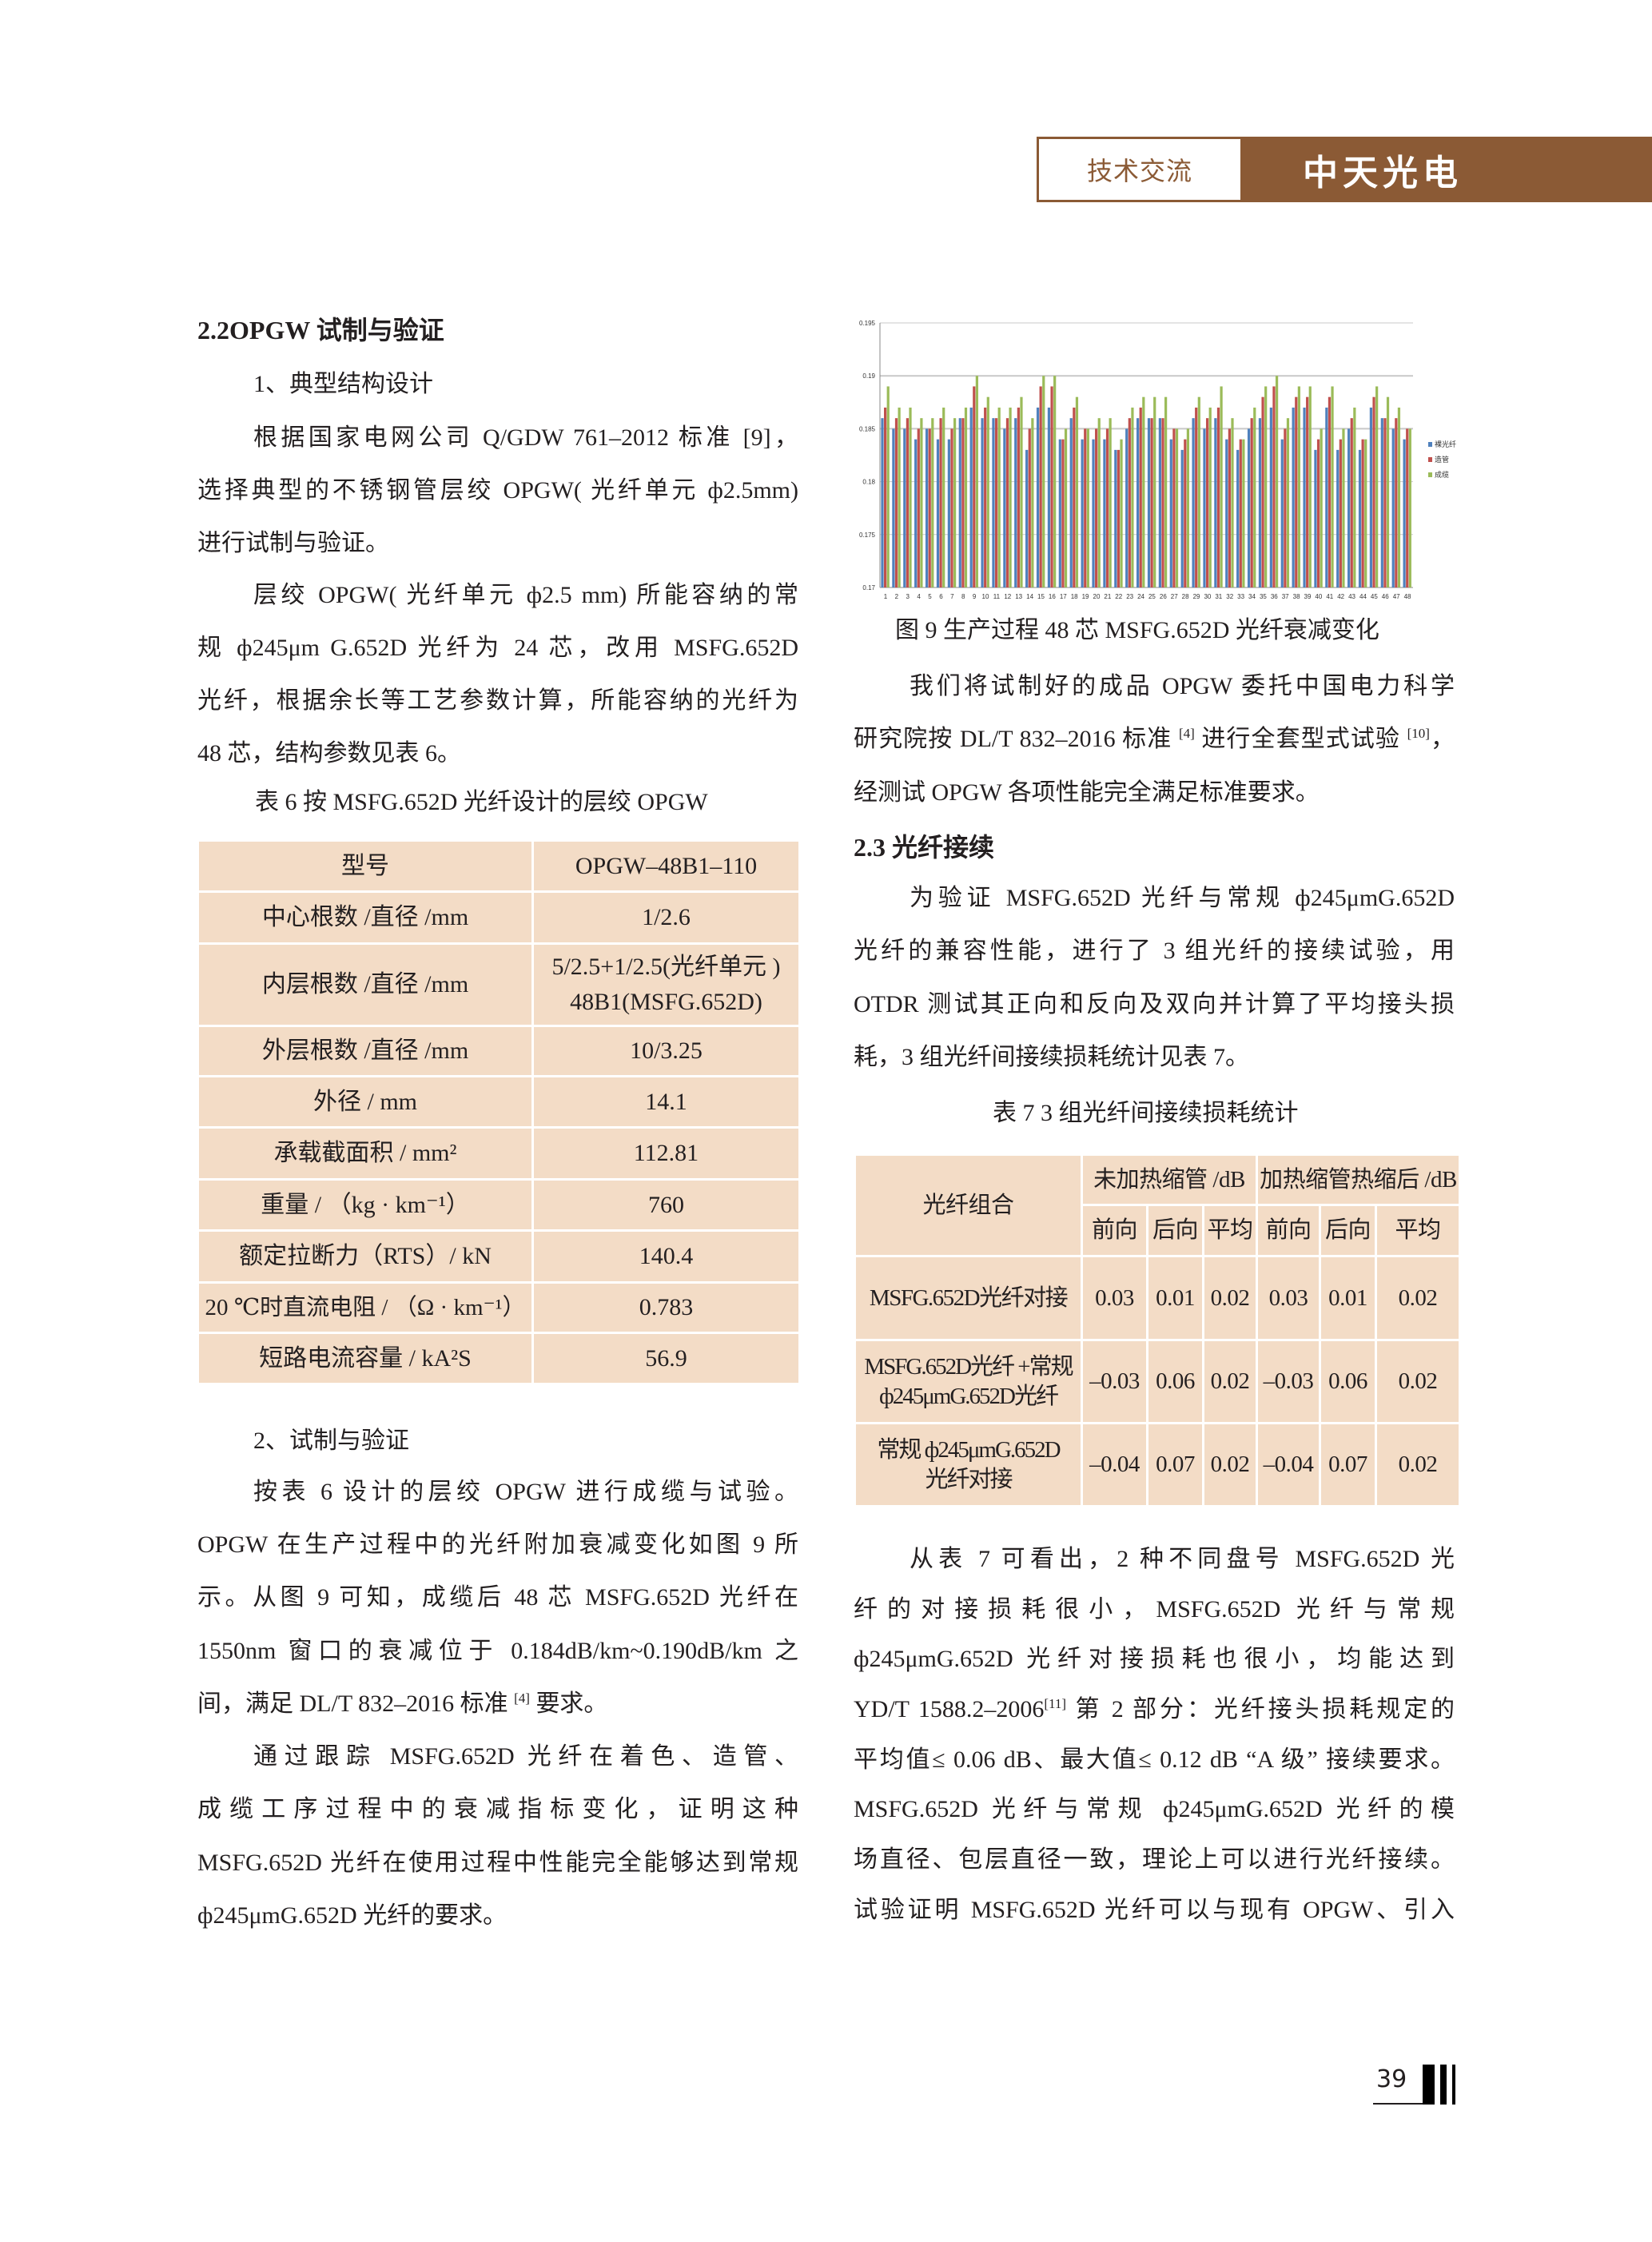 The width and height of the screenshot is (1652, 2242). What do you see at coordinates (1442, 459) in the screenshot?
I see `legend-label: 造管` at bounding box center [1442, 459].